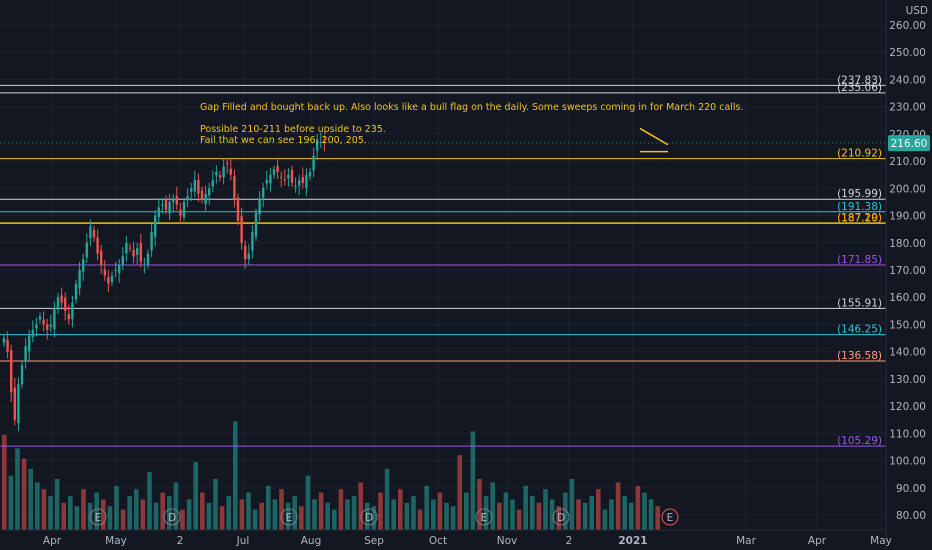  What do you see at coordinates (907, 53) in the screenshot?
I see `y-tick-label: 250.00` at bounding box center [907, 53].